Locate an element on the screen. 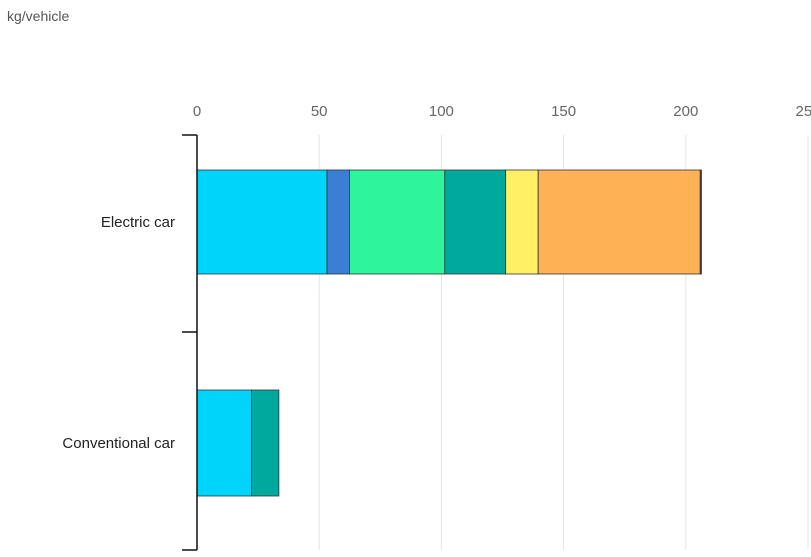  x-tick-labels: 0 50 100 150 200 250 is located at coordinates (502, 111).